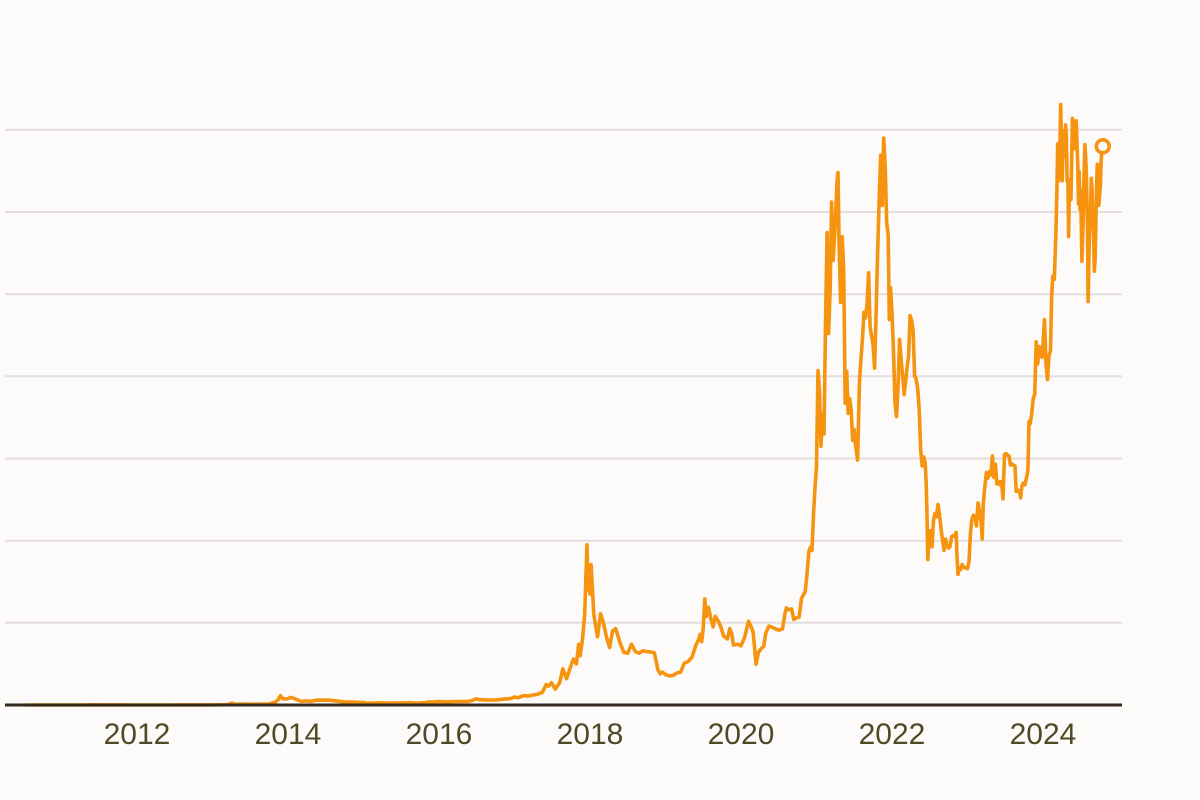  I want to click on x-tick-label-2014: 2014, so click(288, 734).